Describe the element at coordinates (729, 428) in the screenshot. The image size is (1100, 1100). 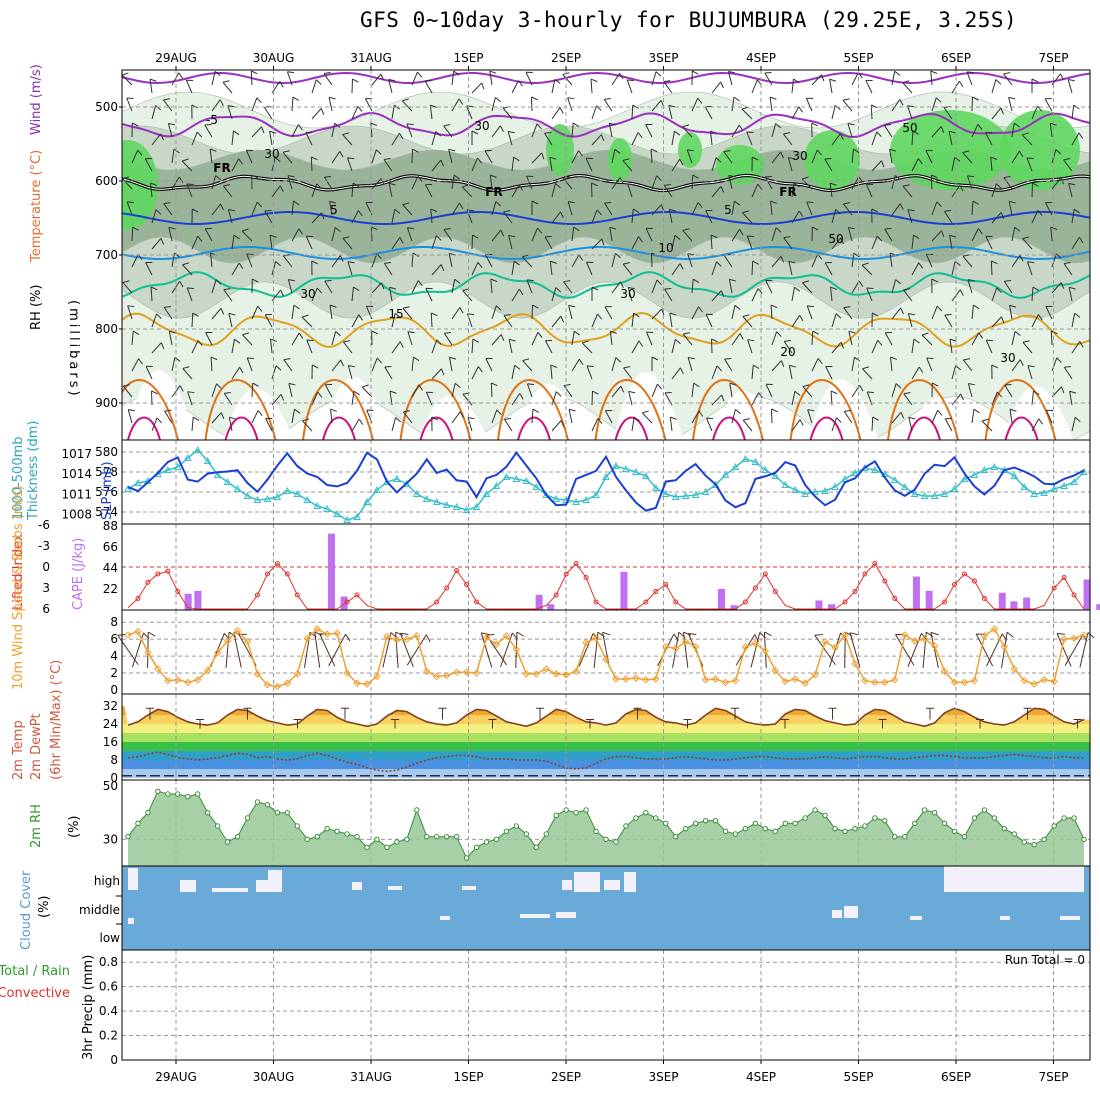
I see `isotherm-30-arc` at that location.